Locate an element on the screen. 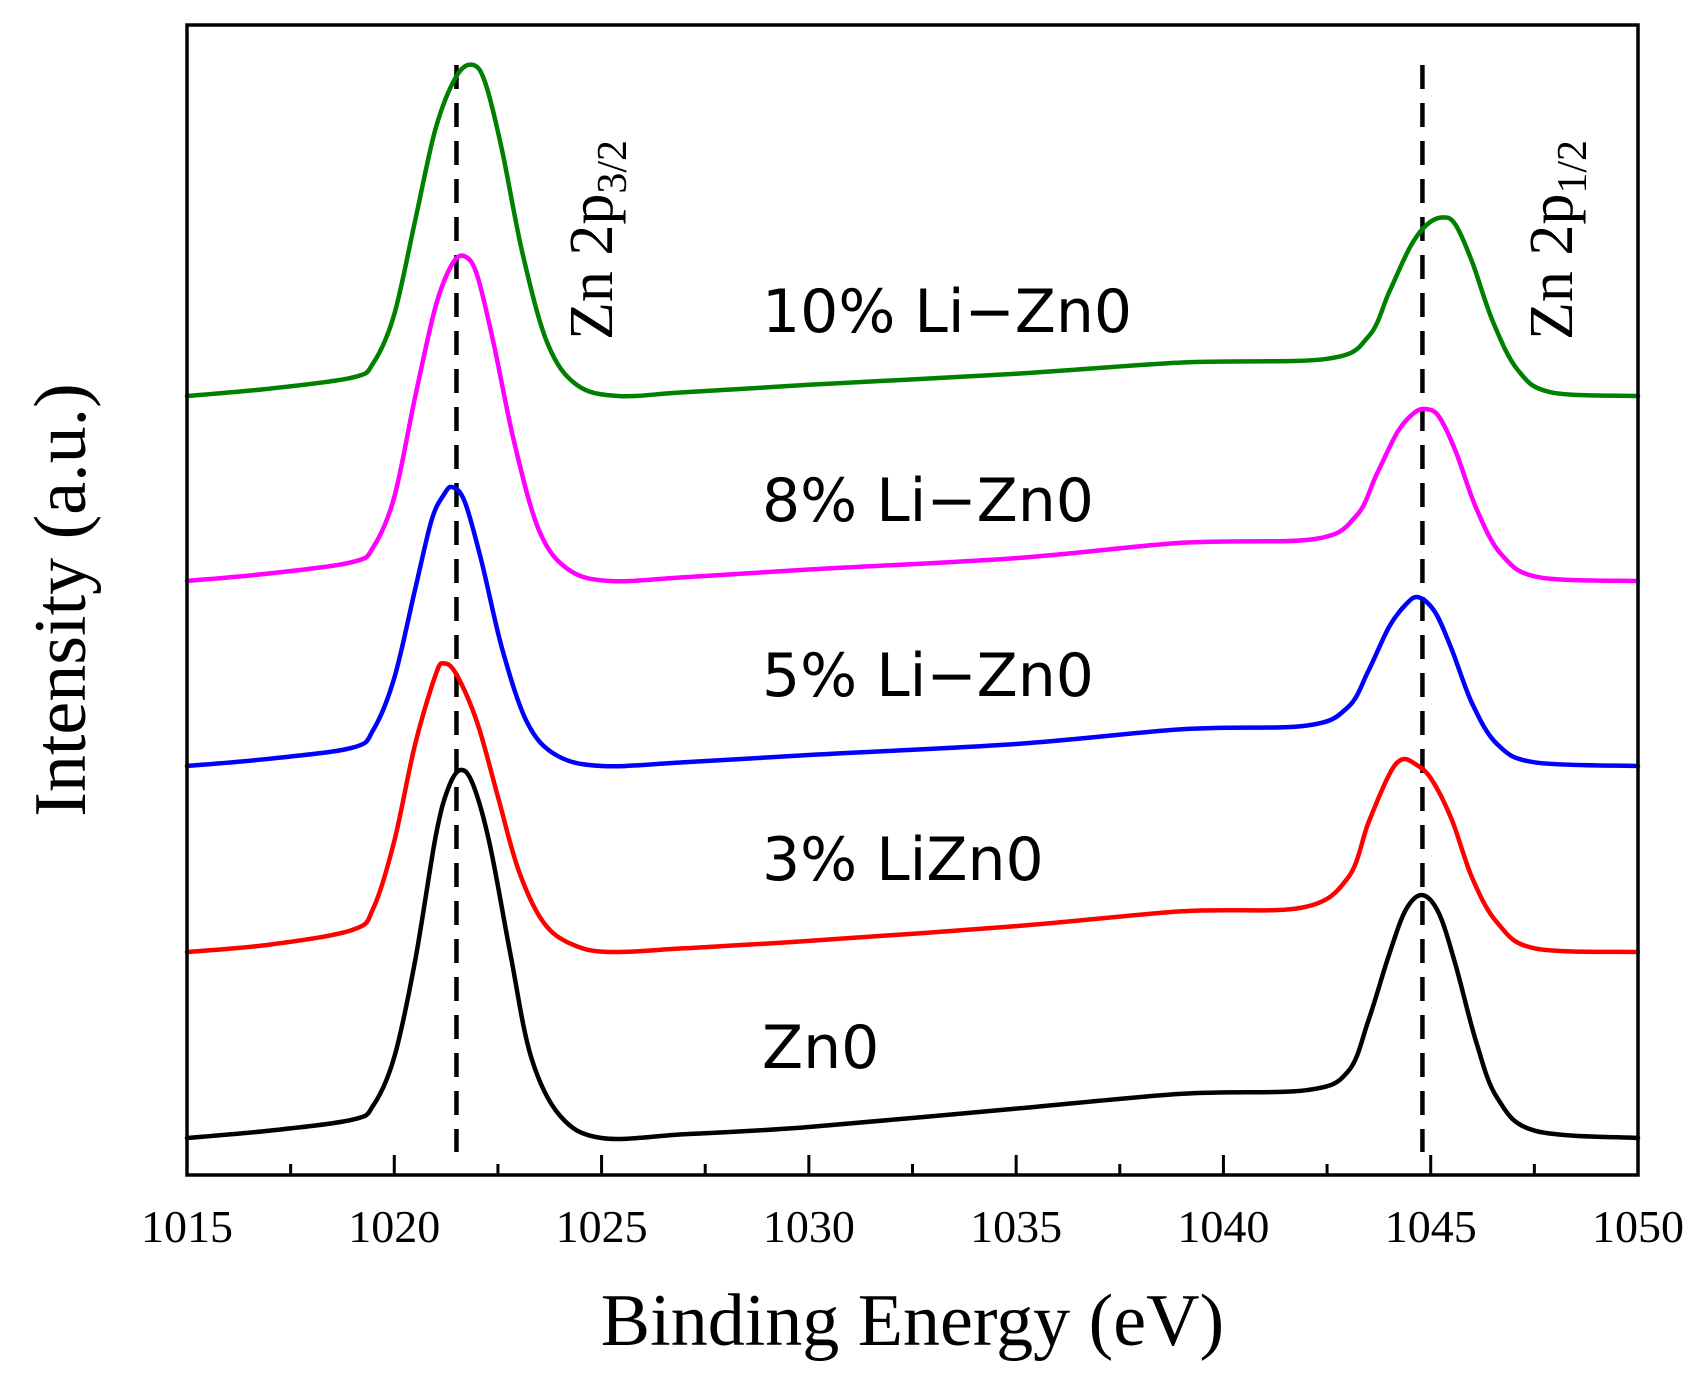 The height and width of the screenshot is (1380, 1702). x-tick-label: 1035 is located at coordinates (1016, 1226).